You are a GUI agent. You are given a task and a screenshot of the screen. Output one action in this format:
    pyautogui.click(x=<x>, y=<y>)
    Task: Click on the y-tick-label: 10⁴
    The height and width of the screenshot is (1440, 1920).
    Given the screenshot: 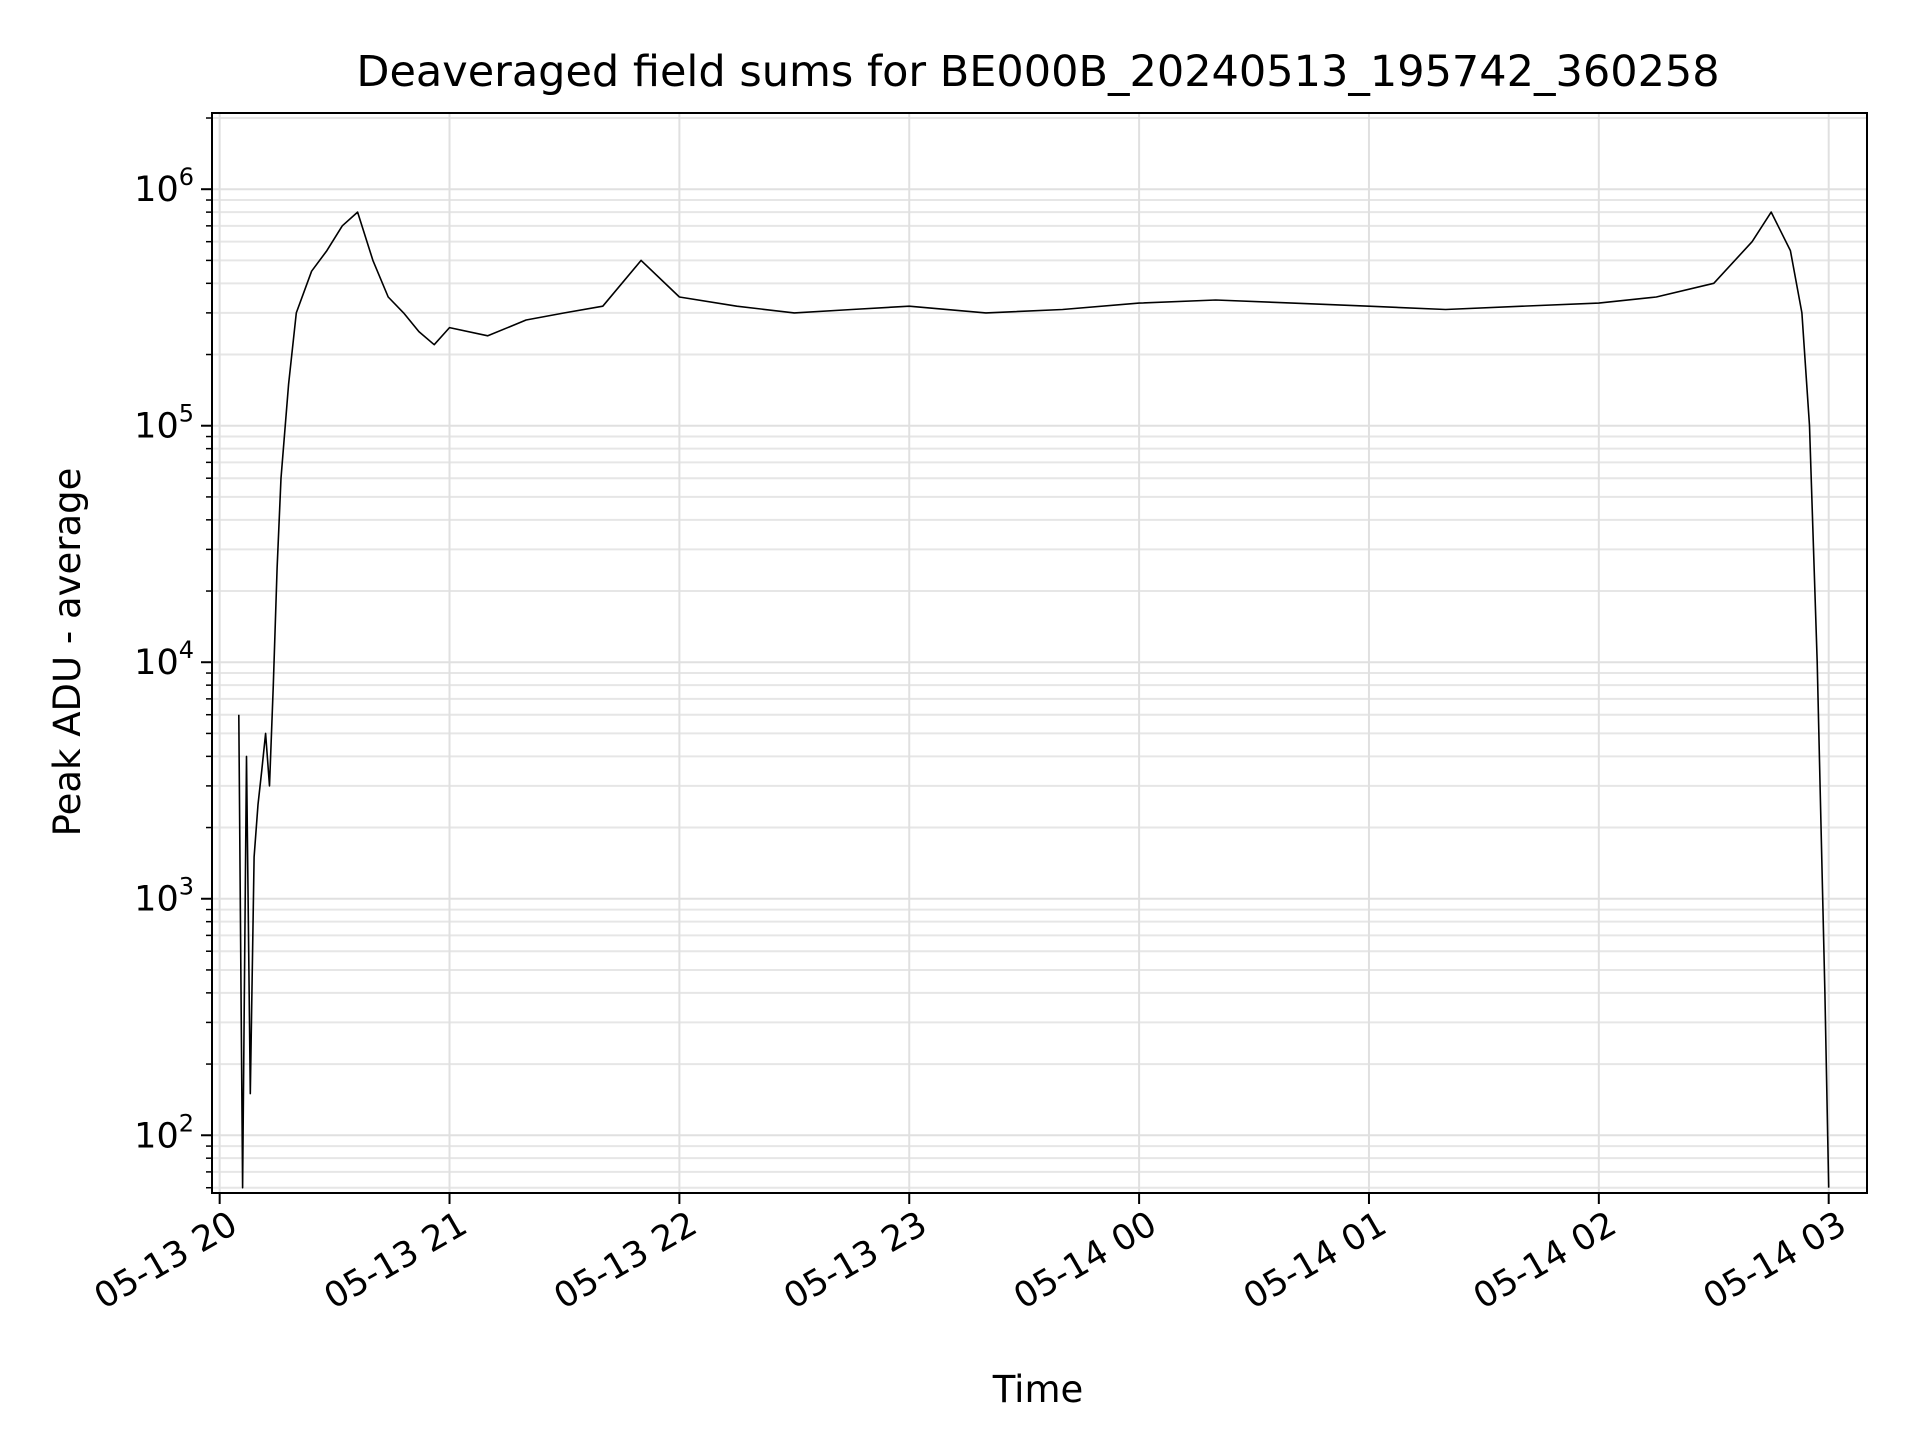 What is the action you would take?
    pyautogui.click(x=164, y=659)
    